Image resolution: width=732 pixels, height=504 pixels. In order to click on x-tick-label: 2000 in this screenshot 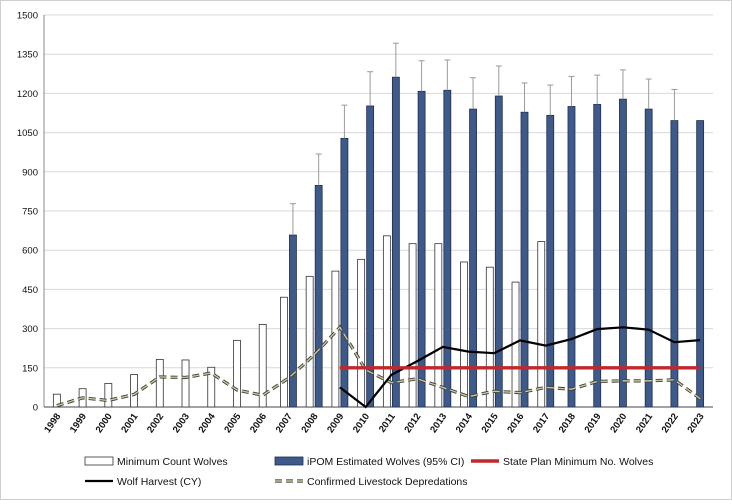, I will do `click(104, 423)`.